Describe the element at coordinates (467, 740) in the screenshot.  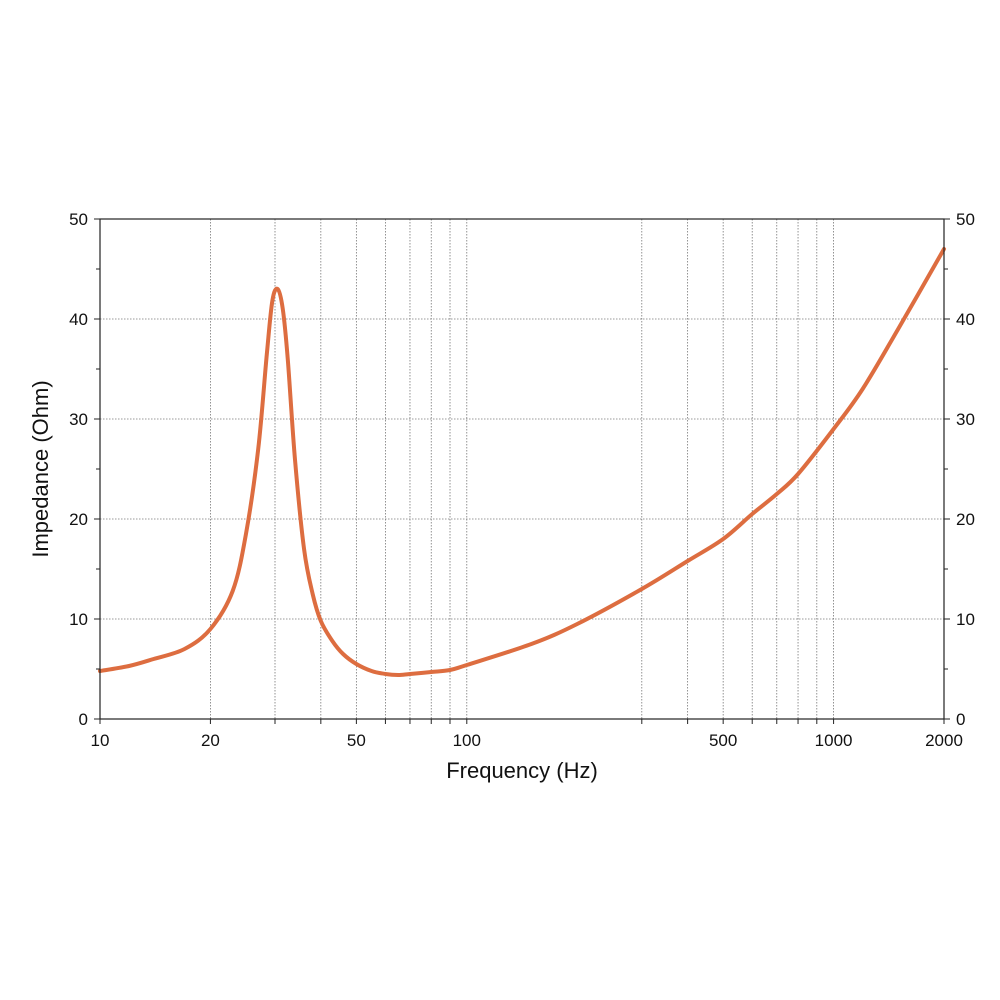
I see `x-tick-label: 100` at that location.